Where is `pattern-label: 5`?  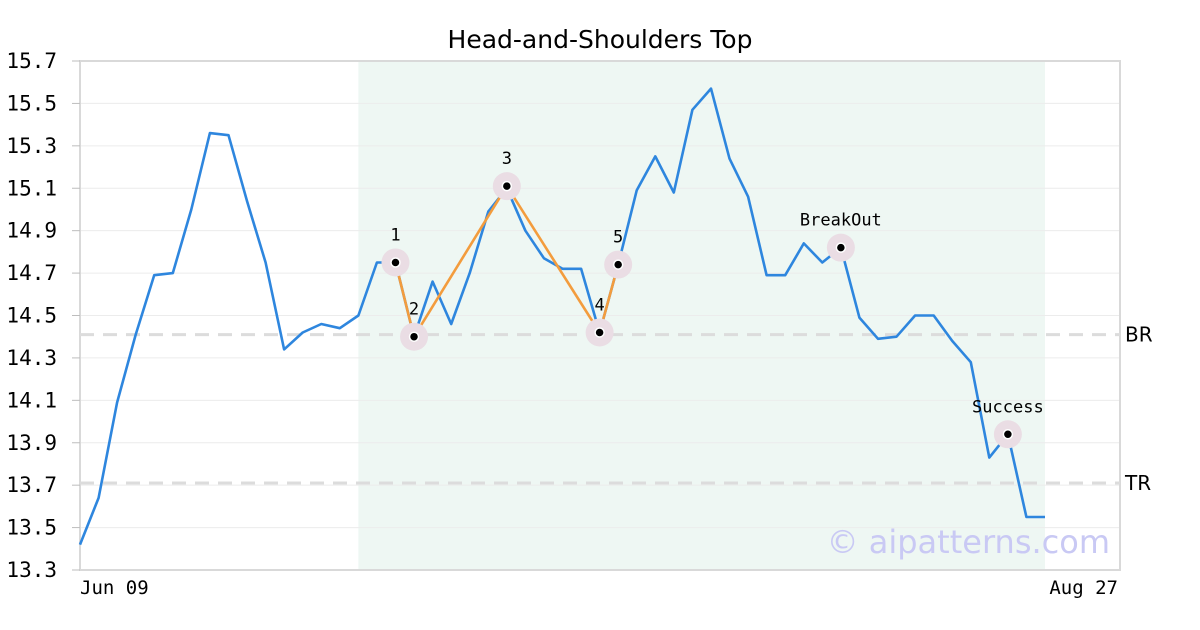
pattern-label: 5 is located at coordinates (618, 238).